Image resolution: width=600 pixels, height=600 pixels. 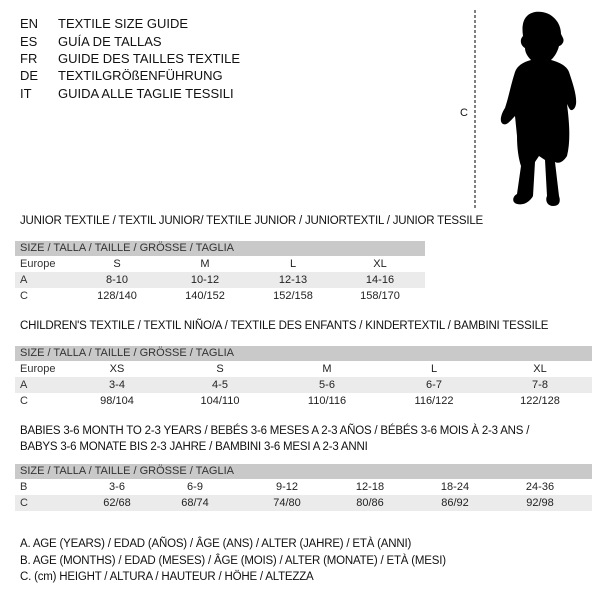 I want to click on table-cell: XS, so click(x=117, y=369).